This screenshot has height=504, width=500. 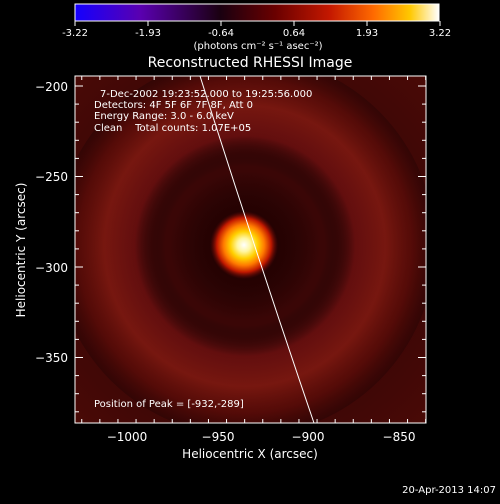 What do you see at coordinates (206, 94) in the screenshot?
I see `time-range-text: 7-Dec-2002 19:23:52.000 to 19:25:56.000` at bounding box center [206, 94].